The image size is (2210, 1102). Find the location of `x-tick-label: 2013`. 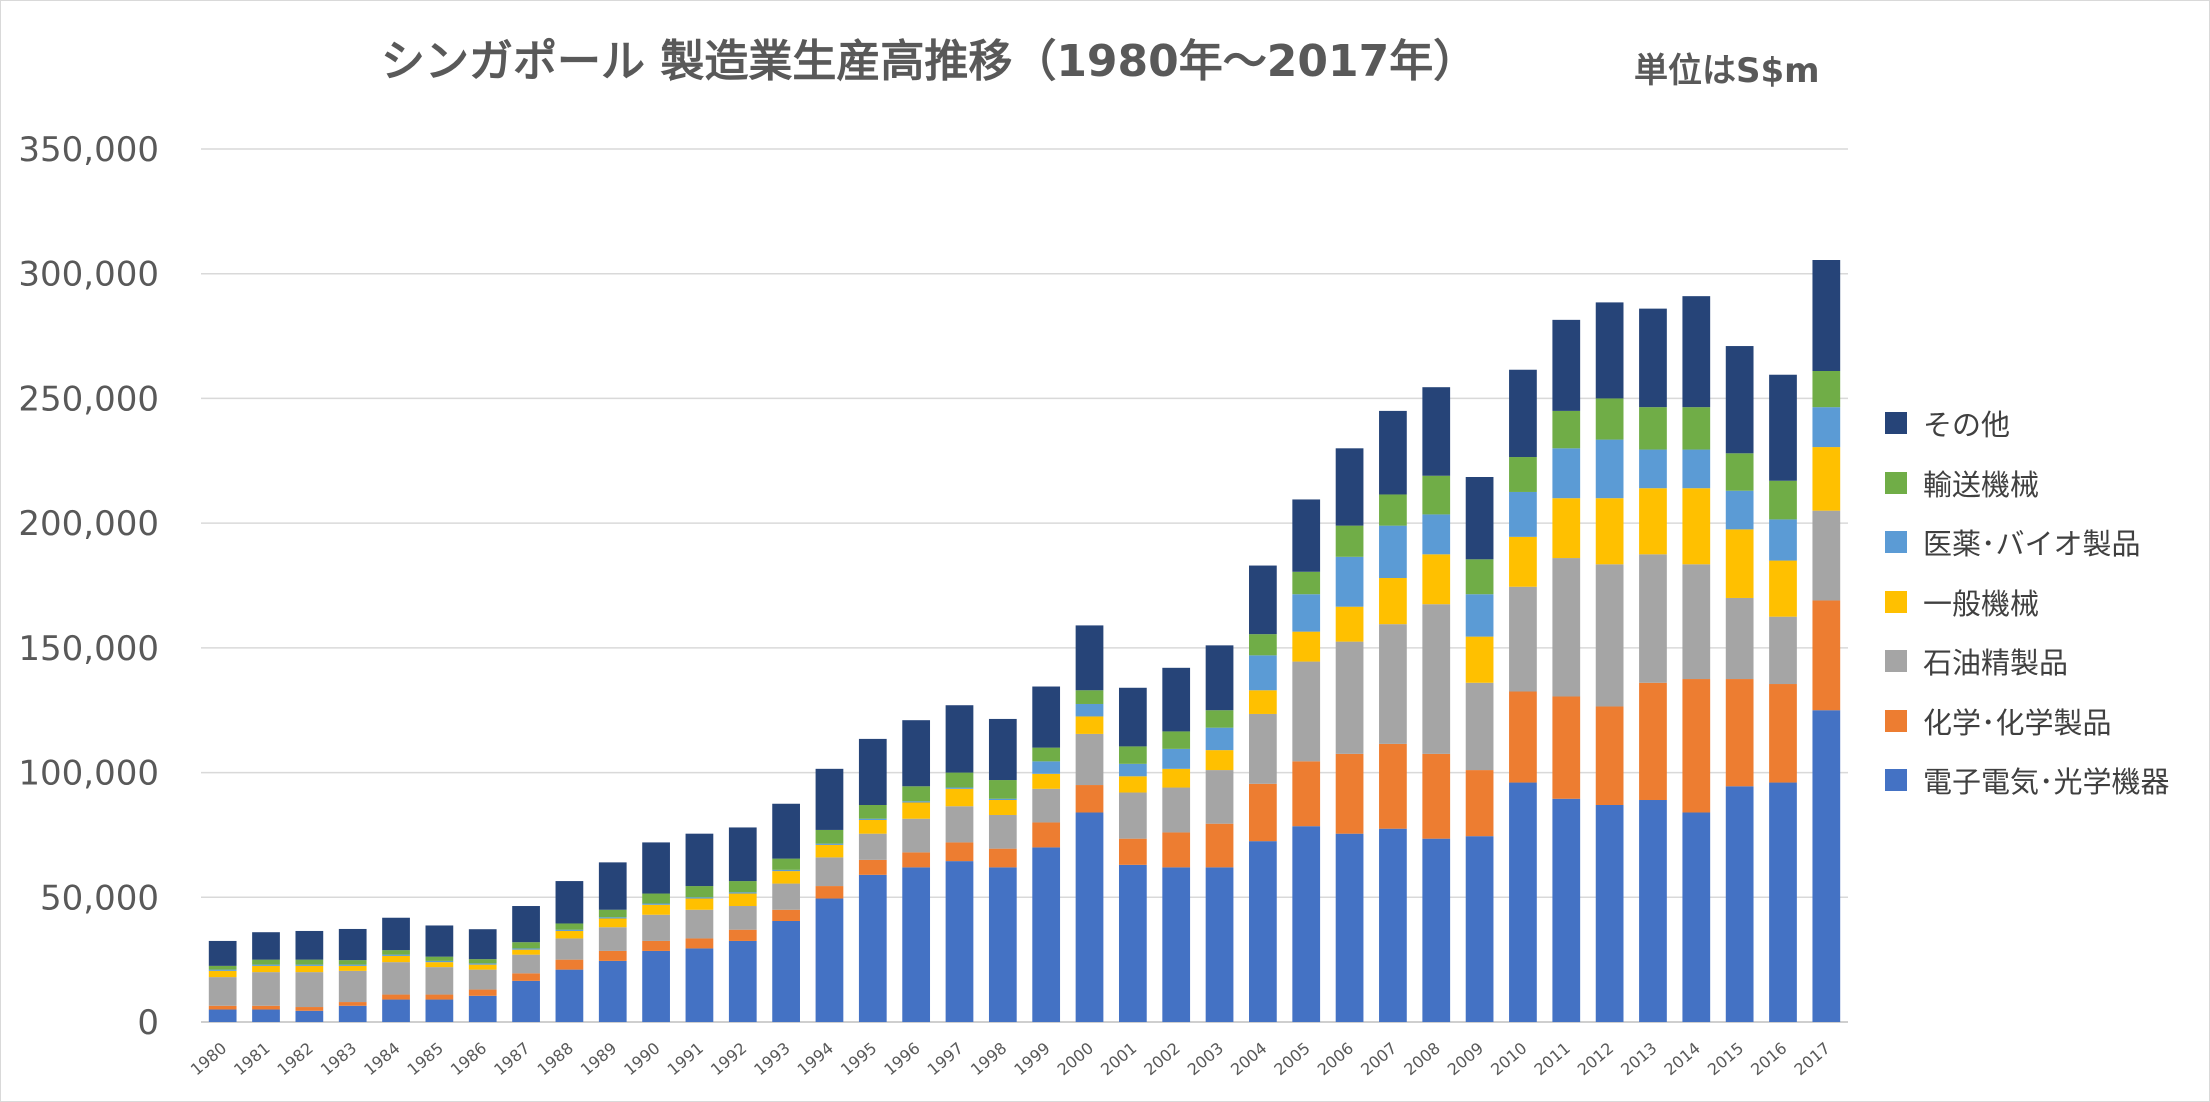

x-tick-label: 2013 is located at coordinates (1638, 1059).